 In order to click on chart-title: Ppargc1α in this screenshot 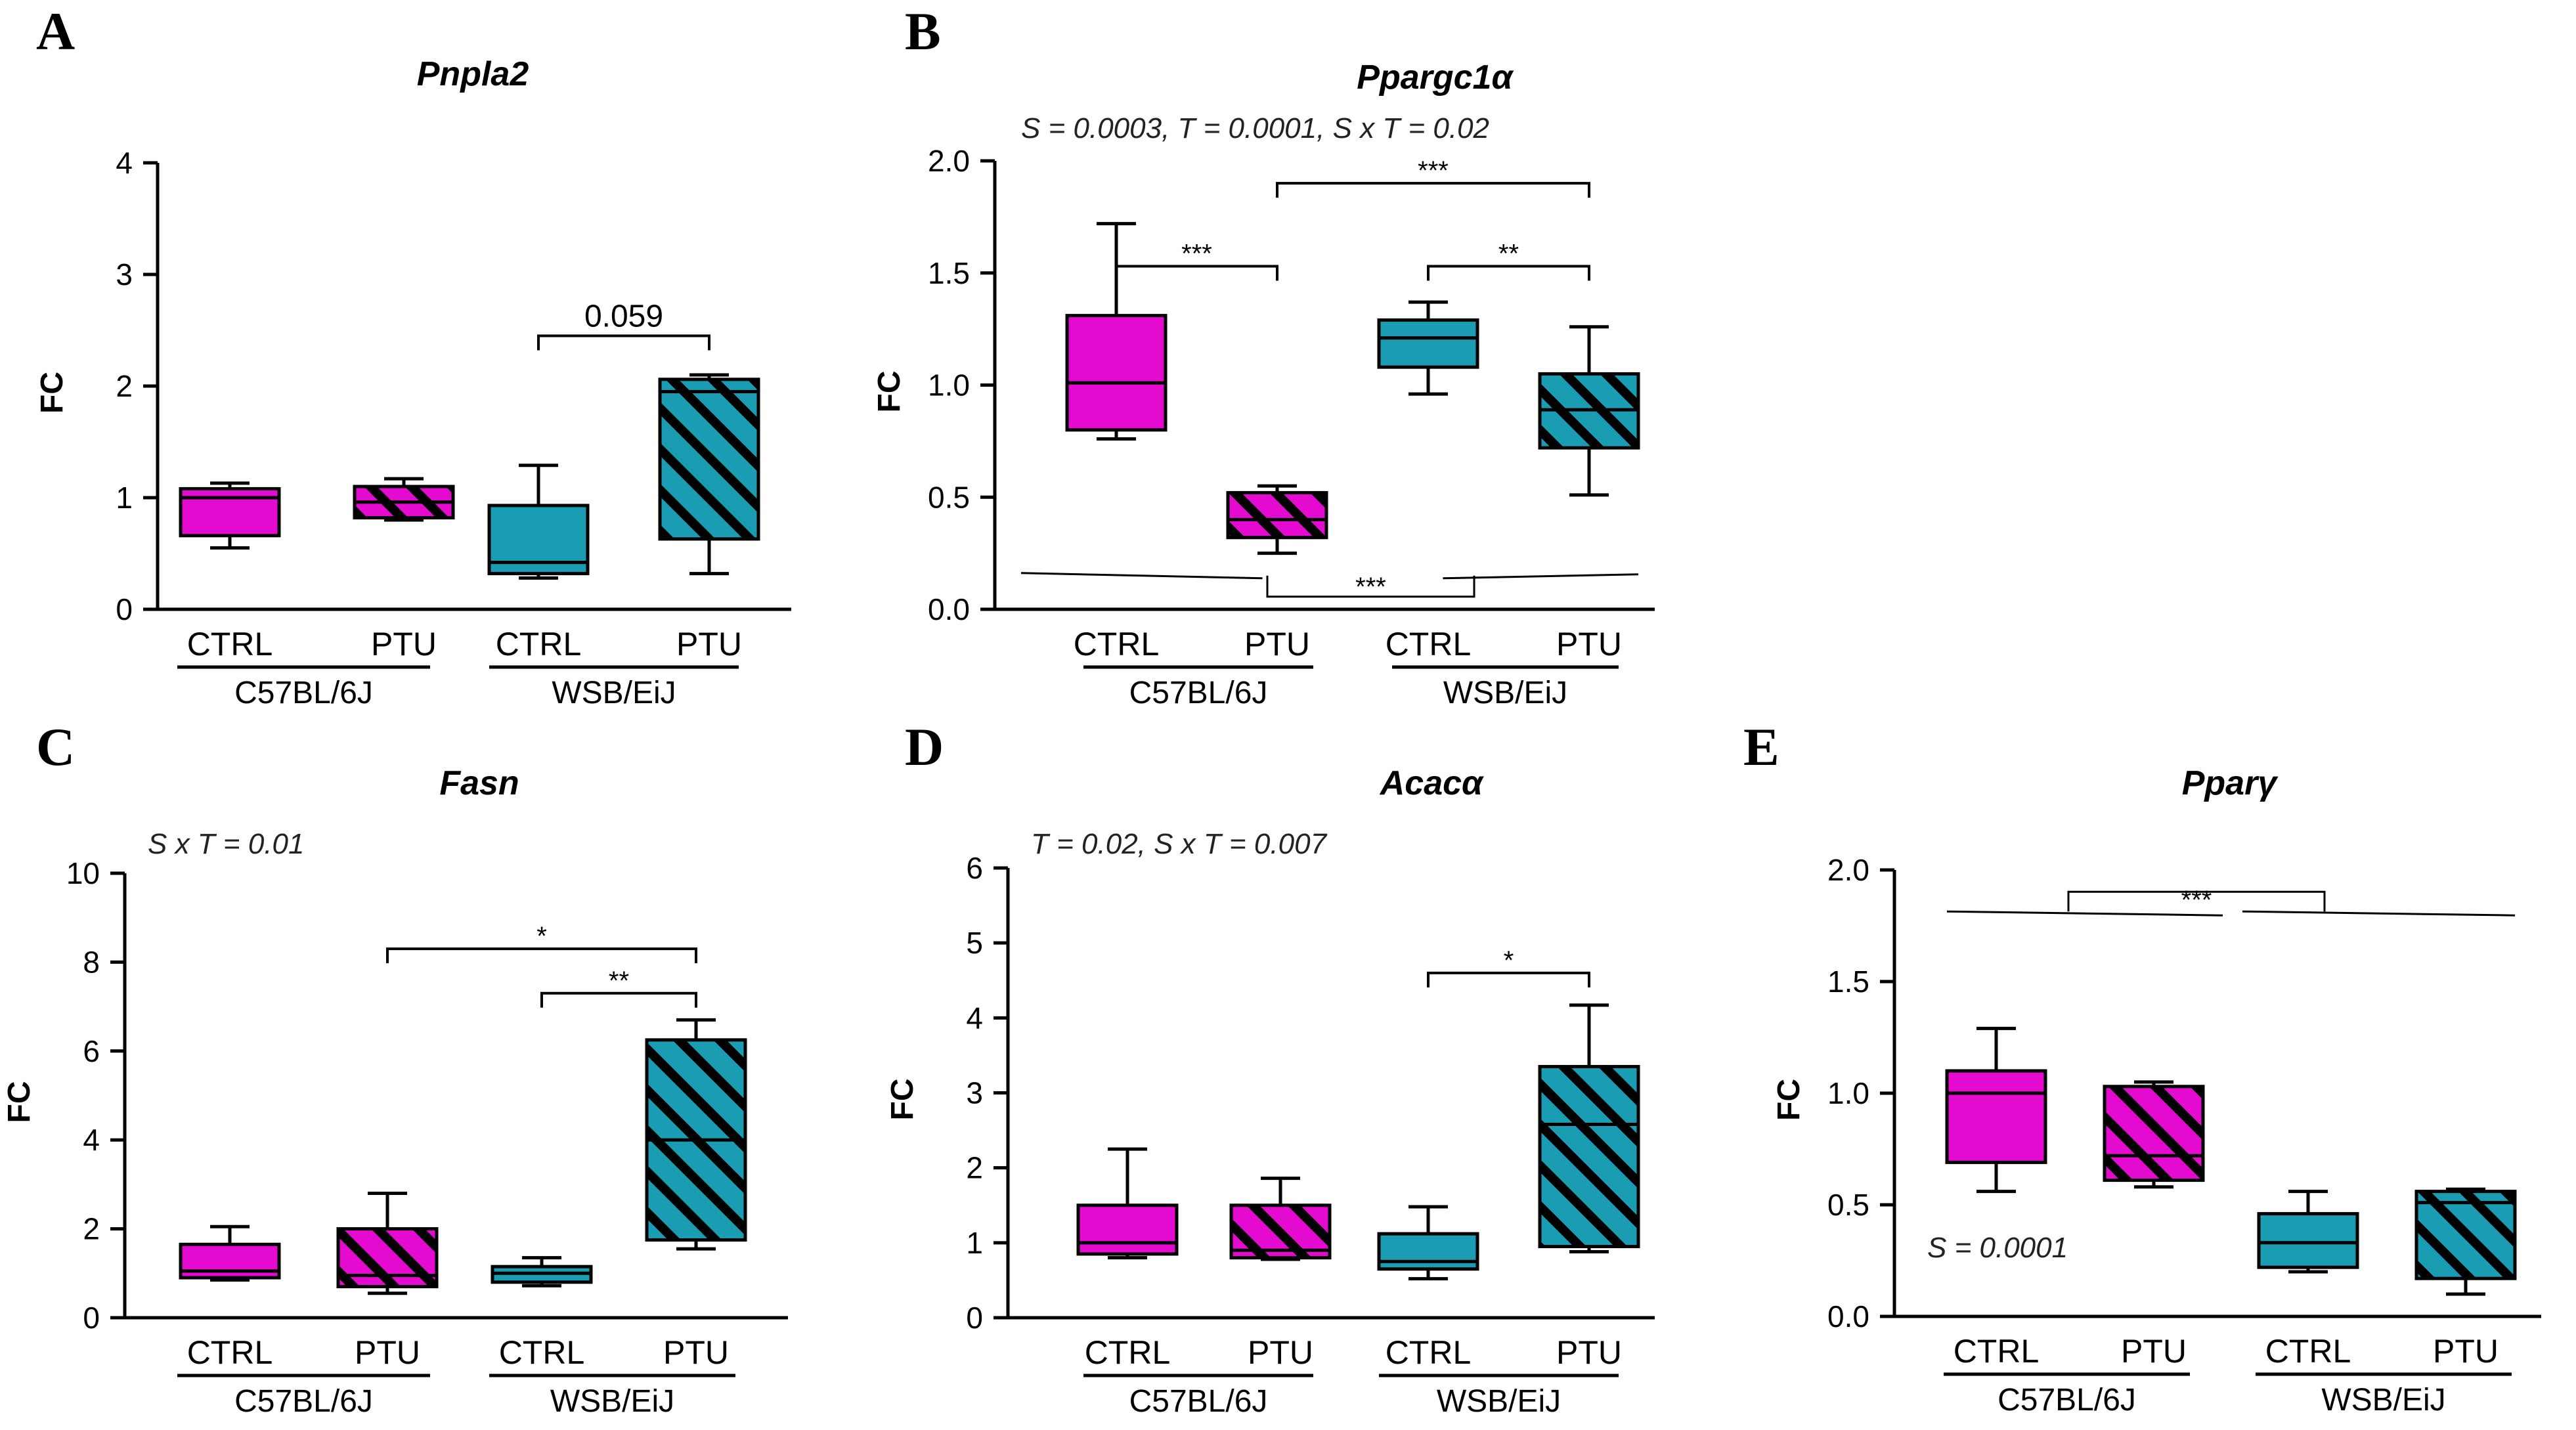, I will do `click(1436, 77)`.